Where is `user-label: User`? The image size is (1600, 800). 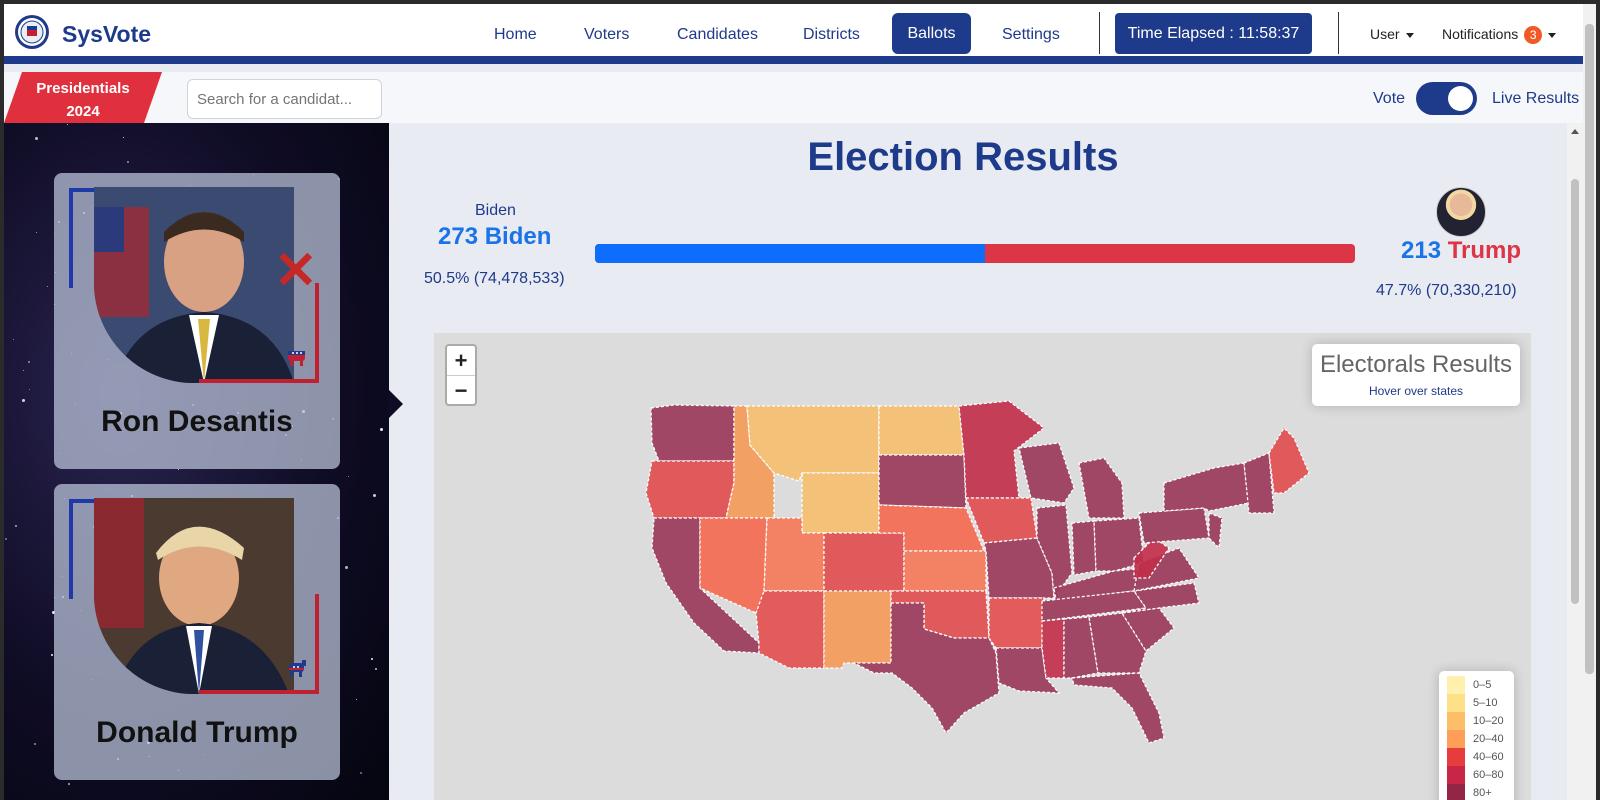 user-label: User is located at coordinates (1385, 34).